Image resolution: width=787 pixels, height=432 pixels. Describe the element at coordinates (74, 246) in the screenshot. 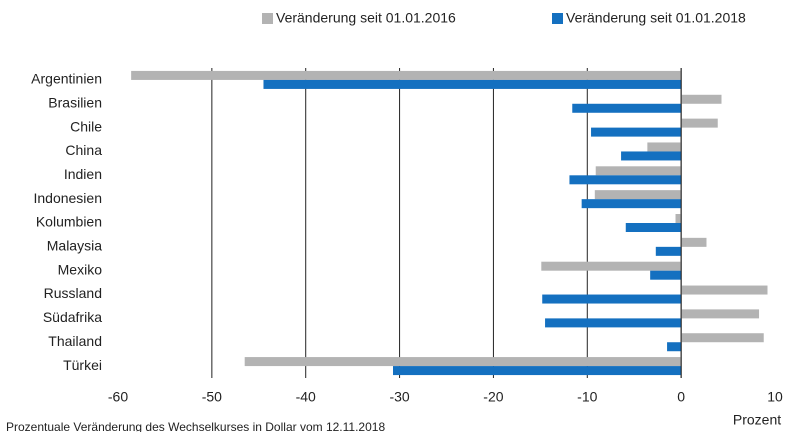

I see `y-tick-label: Malaysia` at that location.